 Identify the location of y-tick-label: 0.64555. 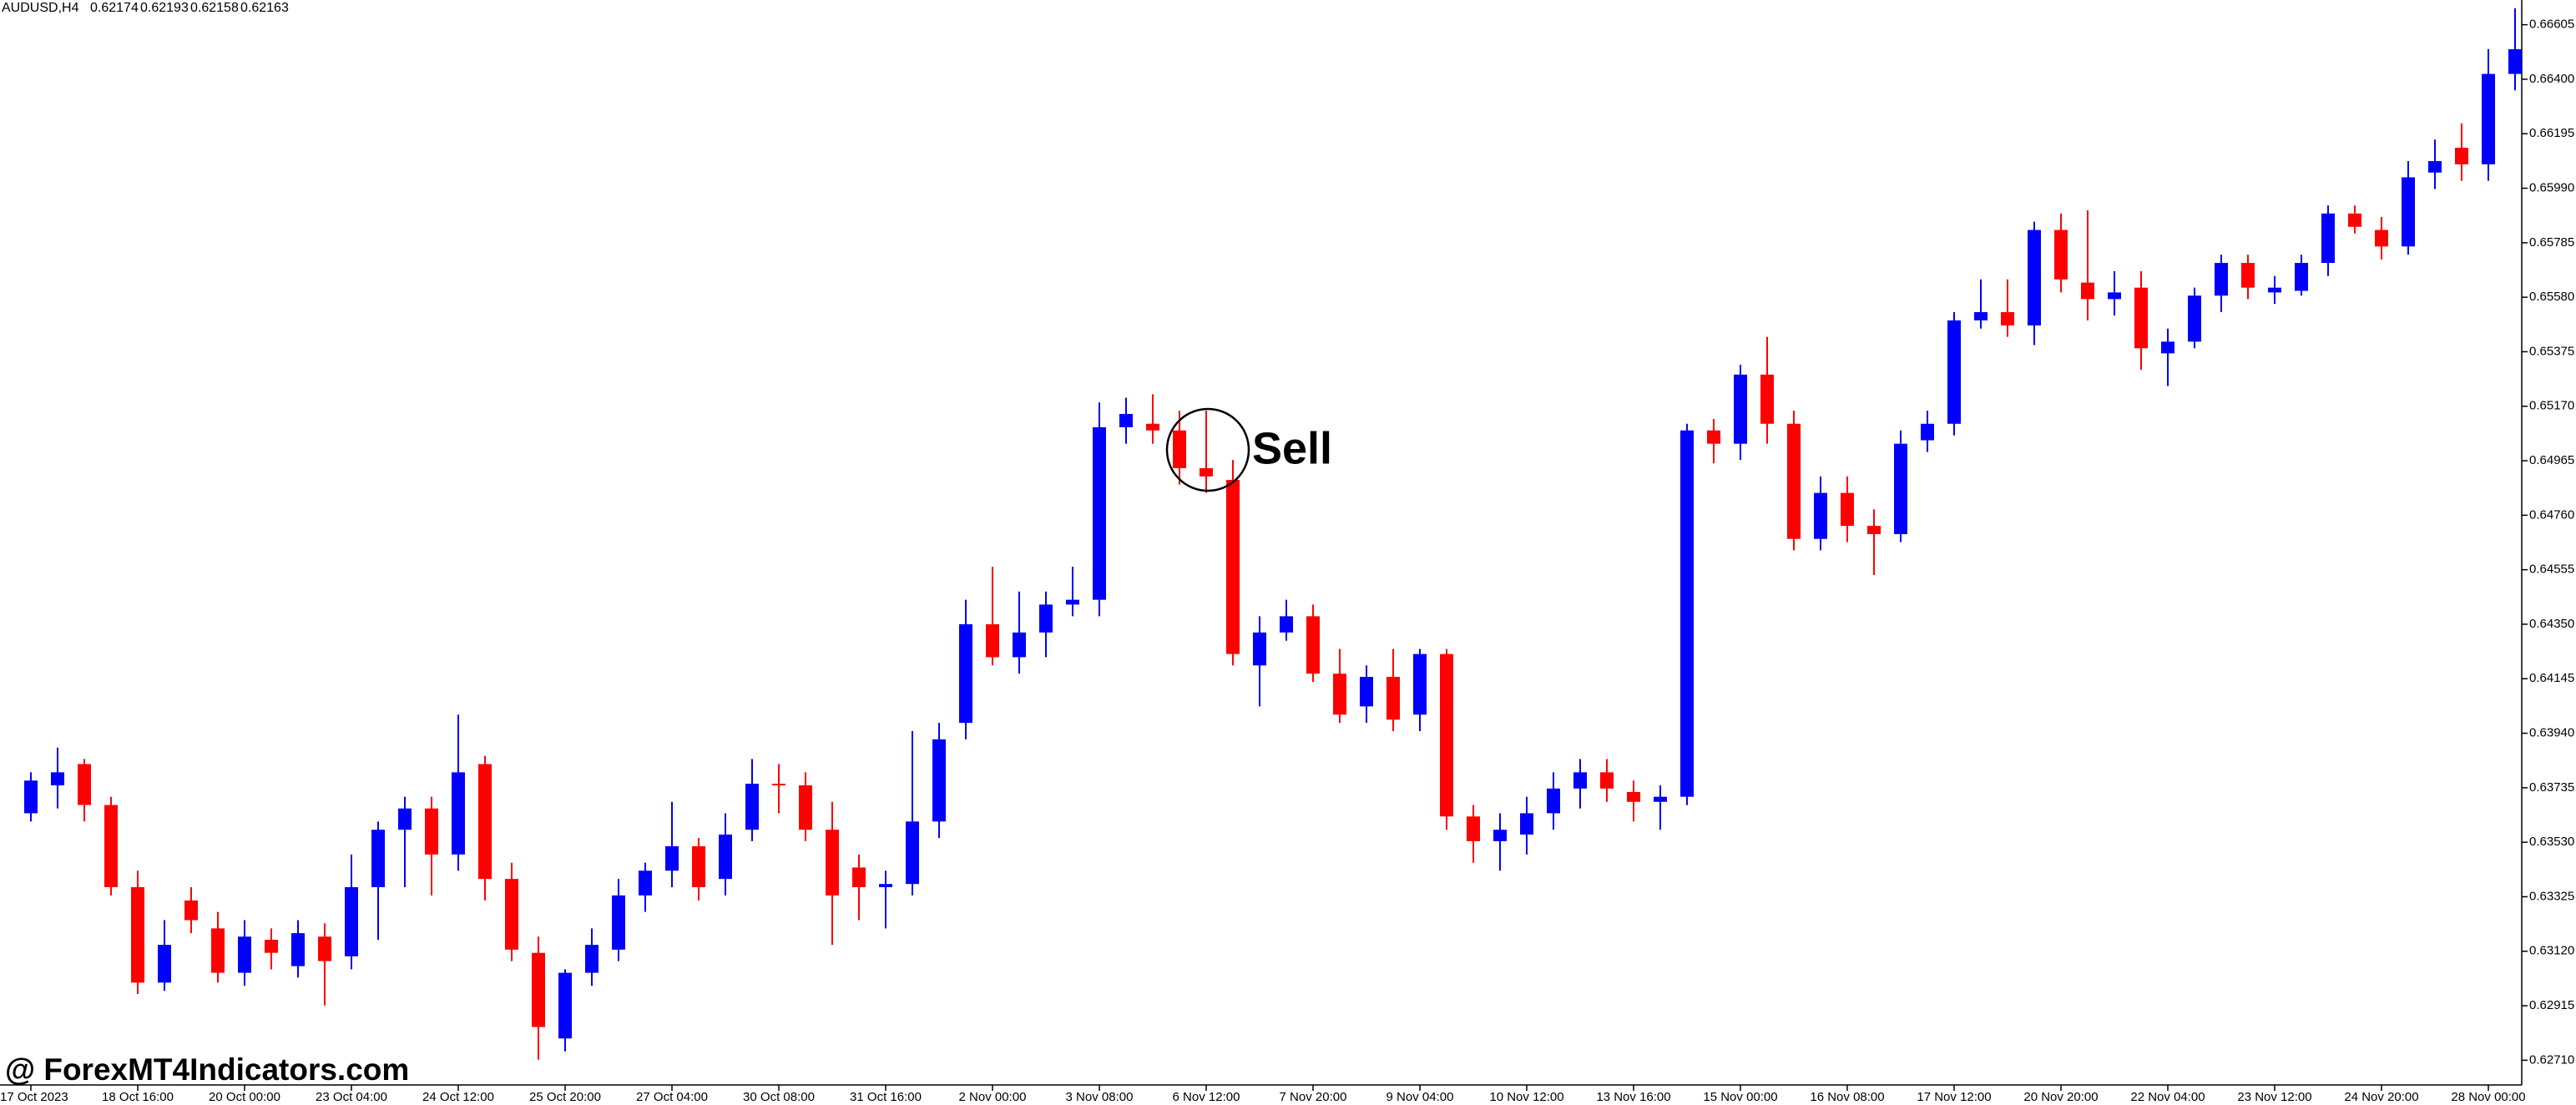
(2551, 570).